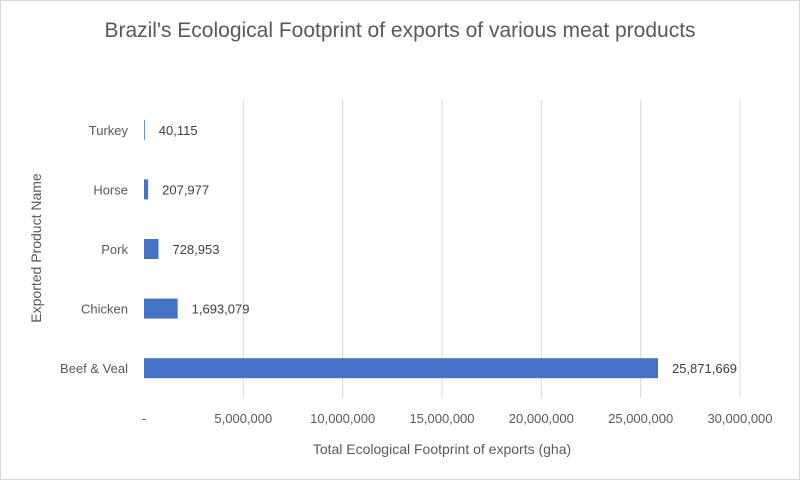  What do you see at coordinates (342, 418) in the screenshot?
I see `x-tick-label: 10,000,000` at bounding box center [342, 418].